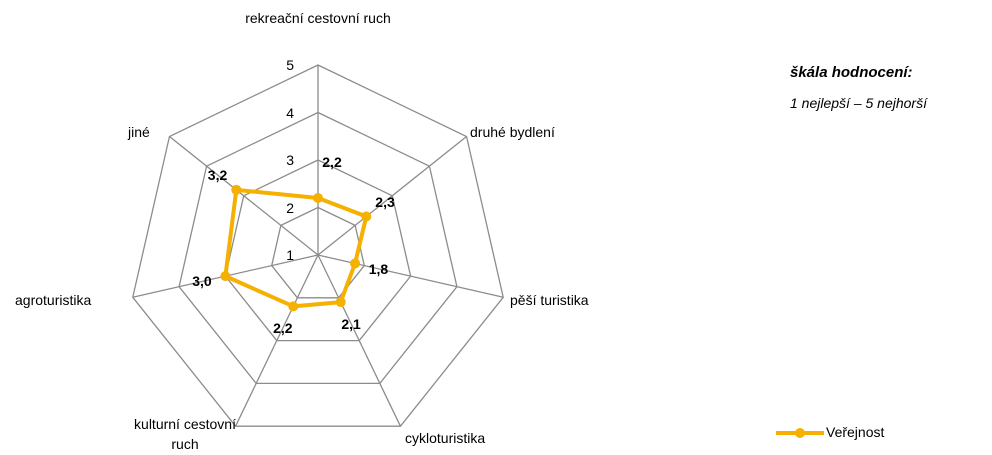  What do you see at coordinates (512, 132) in the screenshot?
I see `category-label: druhé bydlení` at bounding box center [512, 132].